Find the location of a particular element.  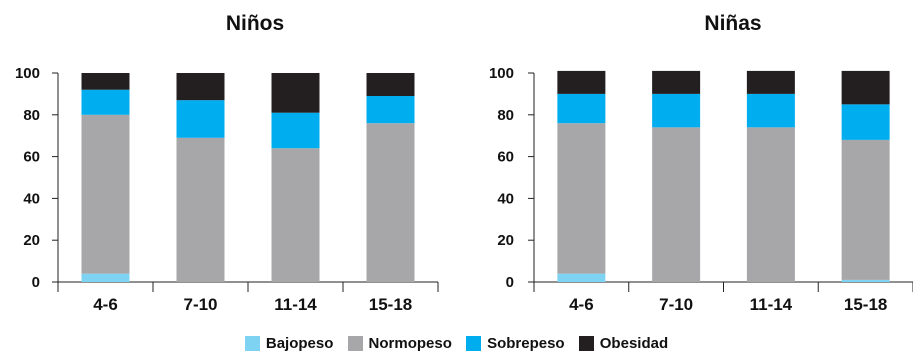

legend-swatch-sobrepeso is located at coordinates (474, 343).